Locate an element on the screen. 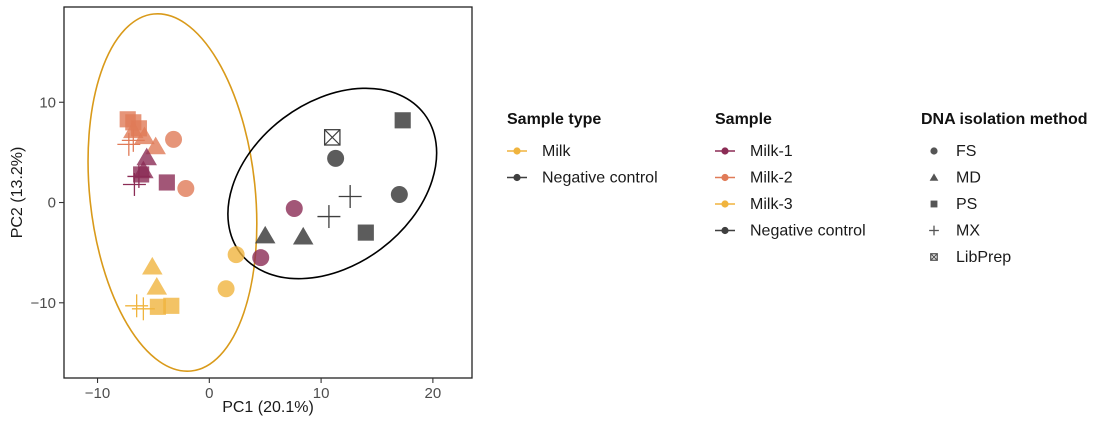 This screenshot has width=1109, height=421. legend-label-ps: PS is located at coordinates (966, 204).